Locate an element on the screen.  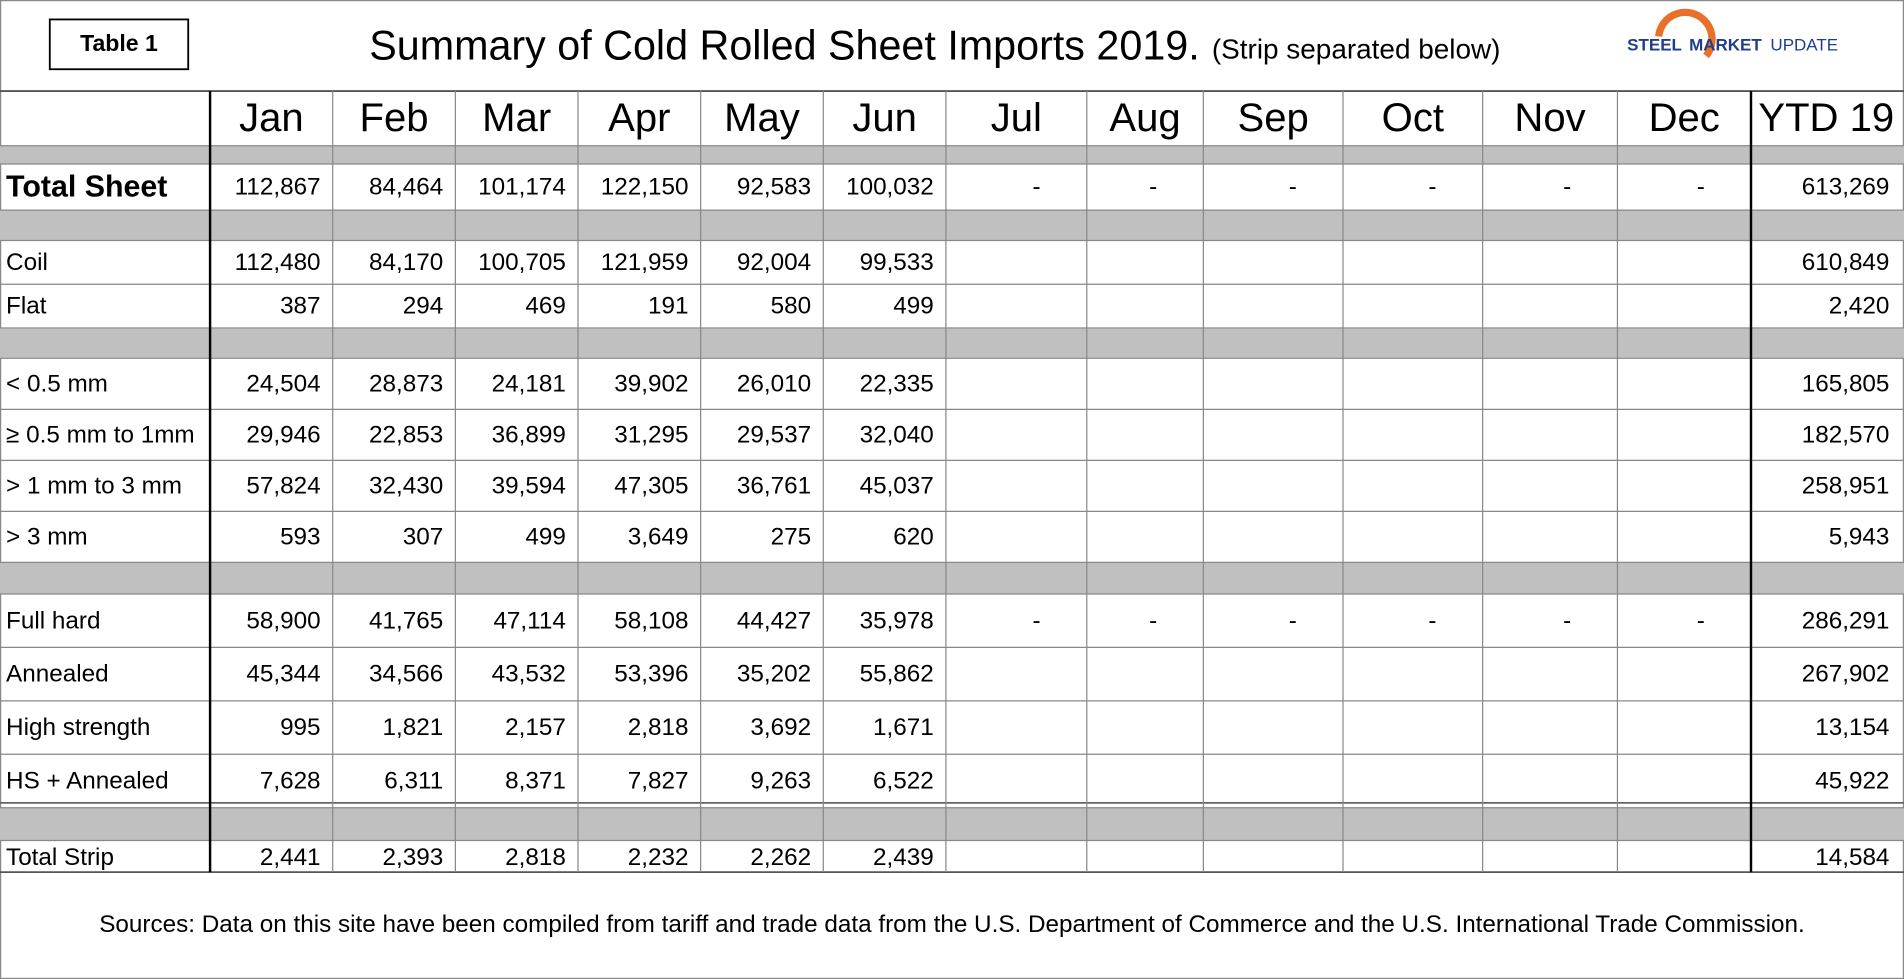
label-box is located at coordinates (119, 44).